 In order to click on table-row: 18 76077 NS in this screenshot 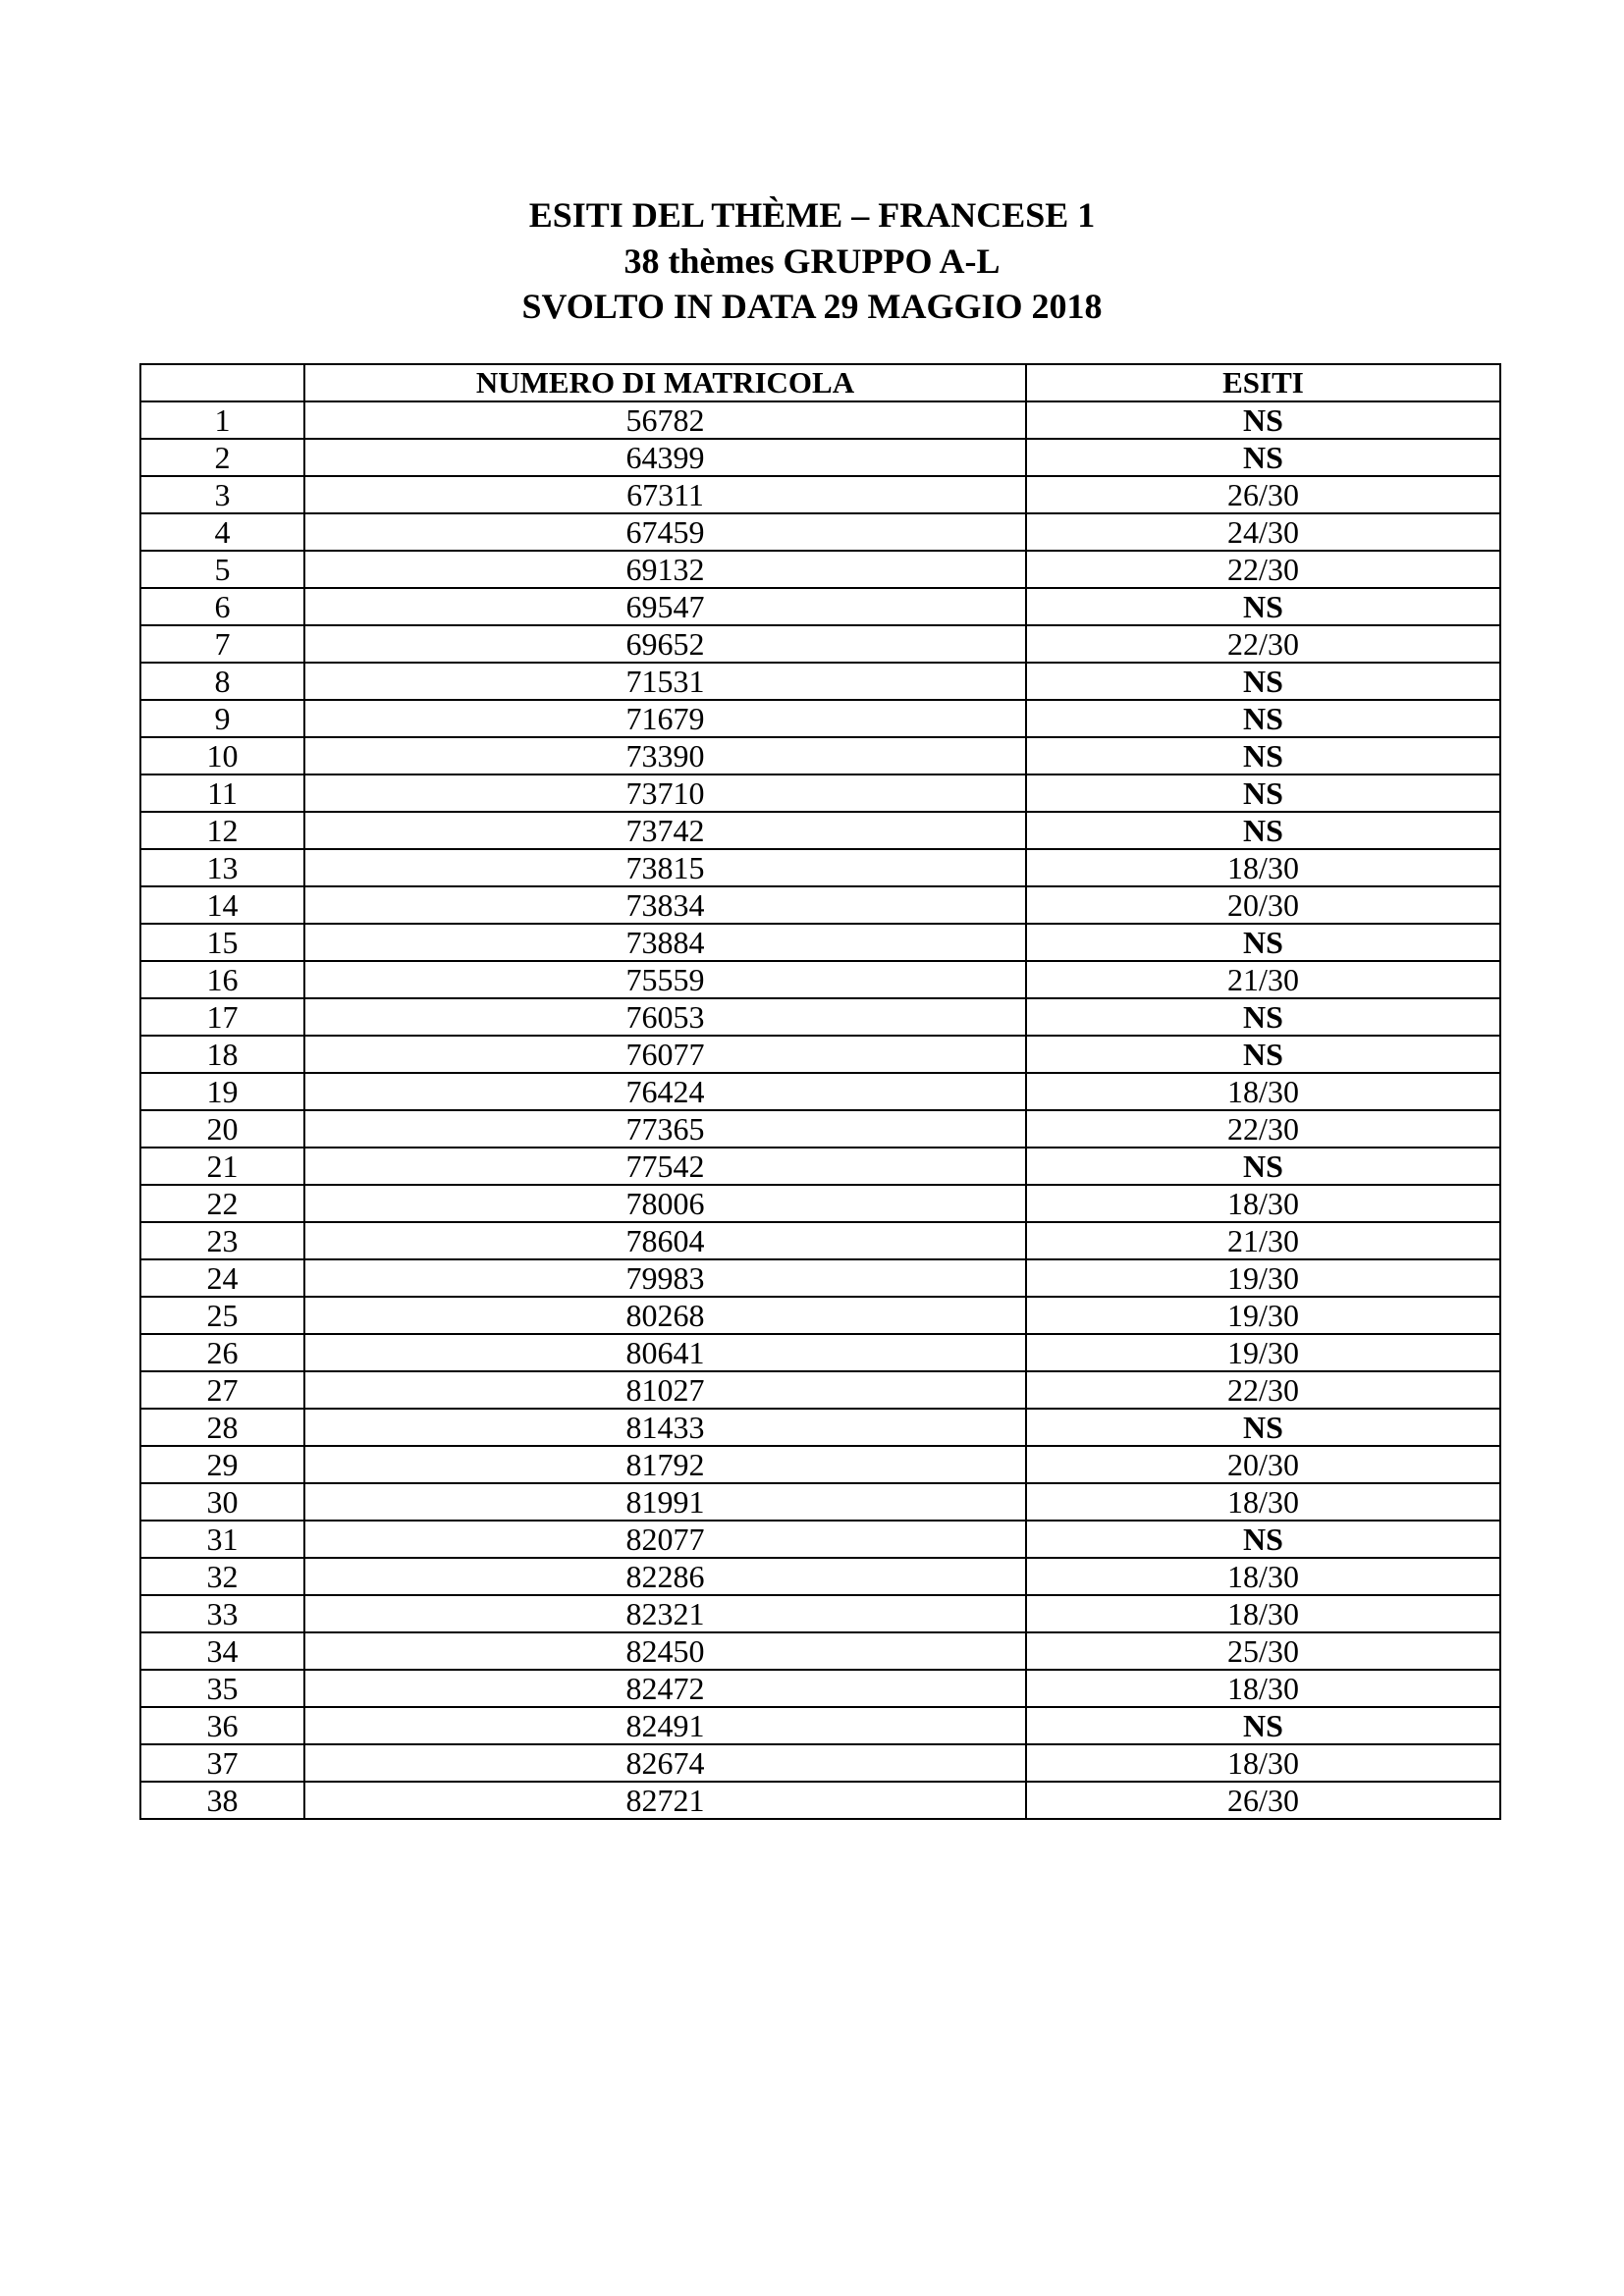, I will do `click(820, 1055)`.